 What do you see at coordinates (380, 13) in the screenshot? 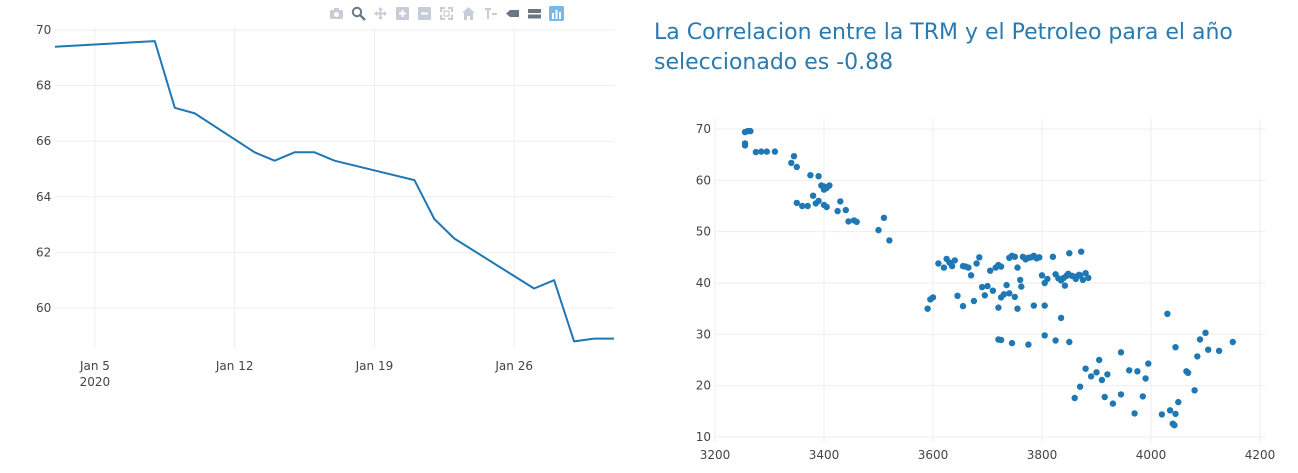
I see `pan-icon` at bounding box center [380, 13].